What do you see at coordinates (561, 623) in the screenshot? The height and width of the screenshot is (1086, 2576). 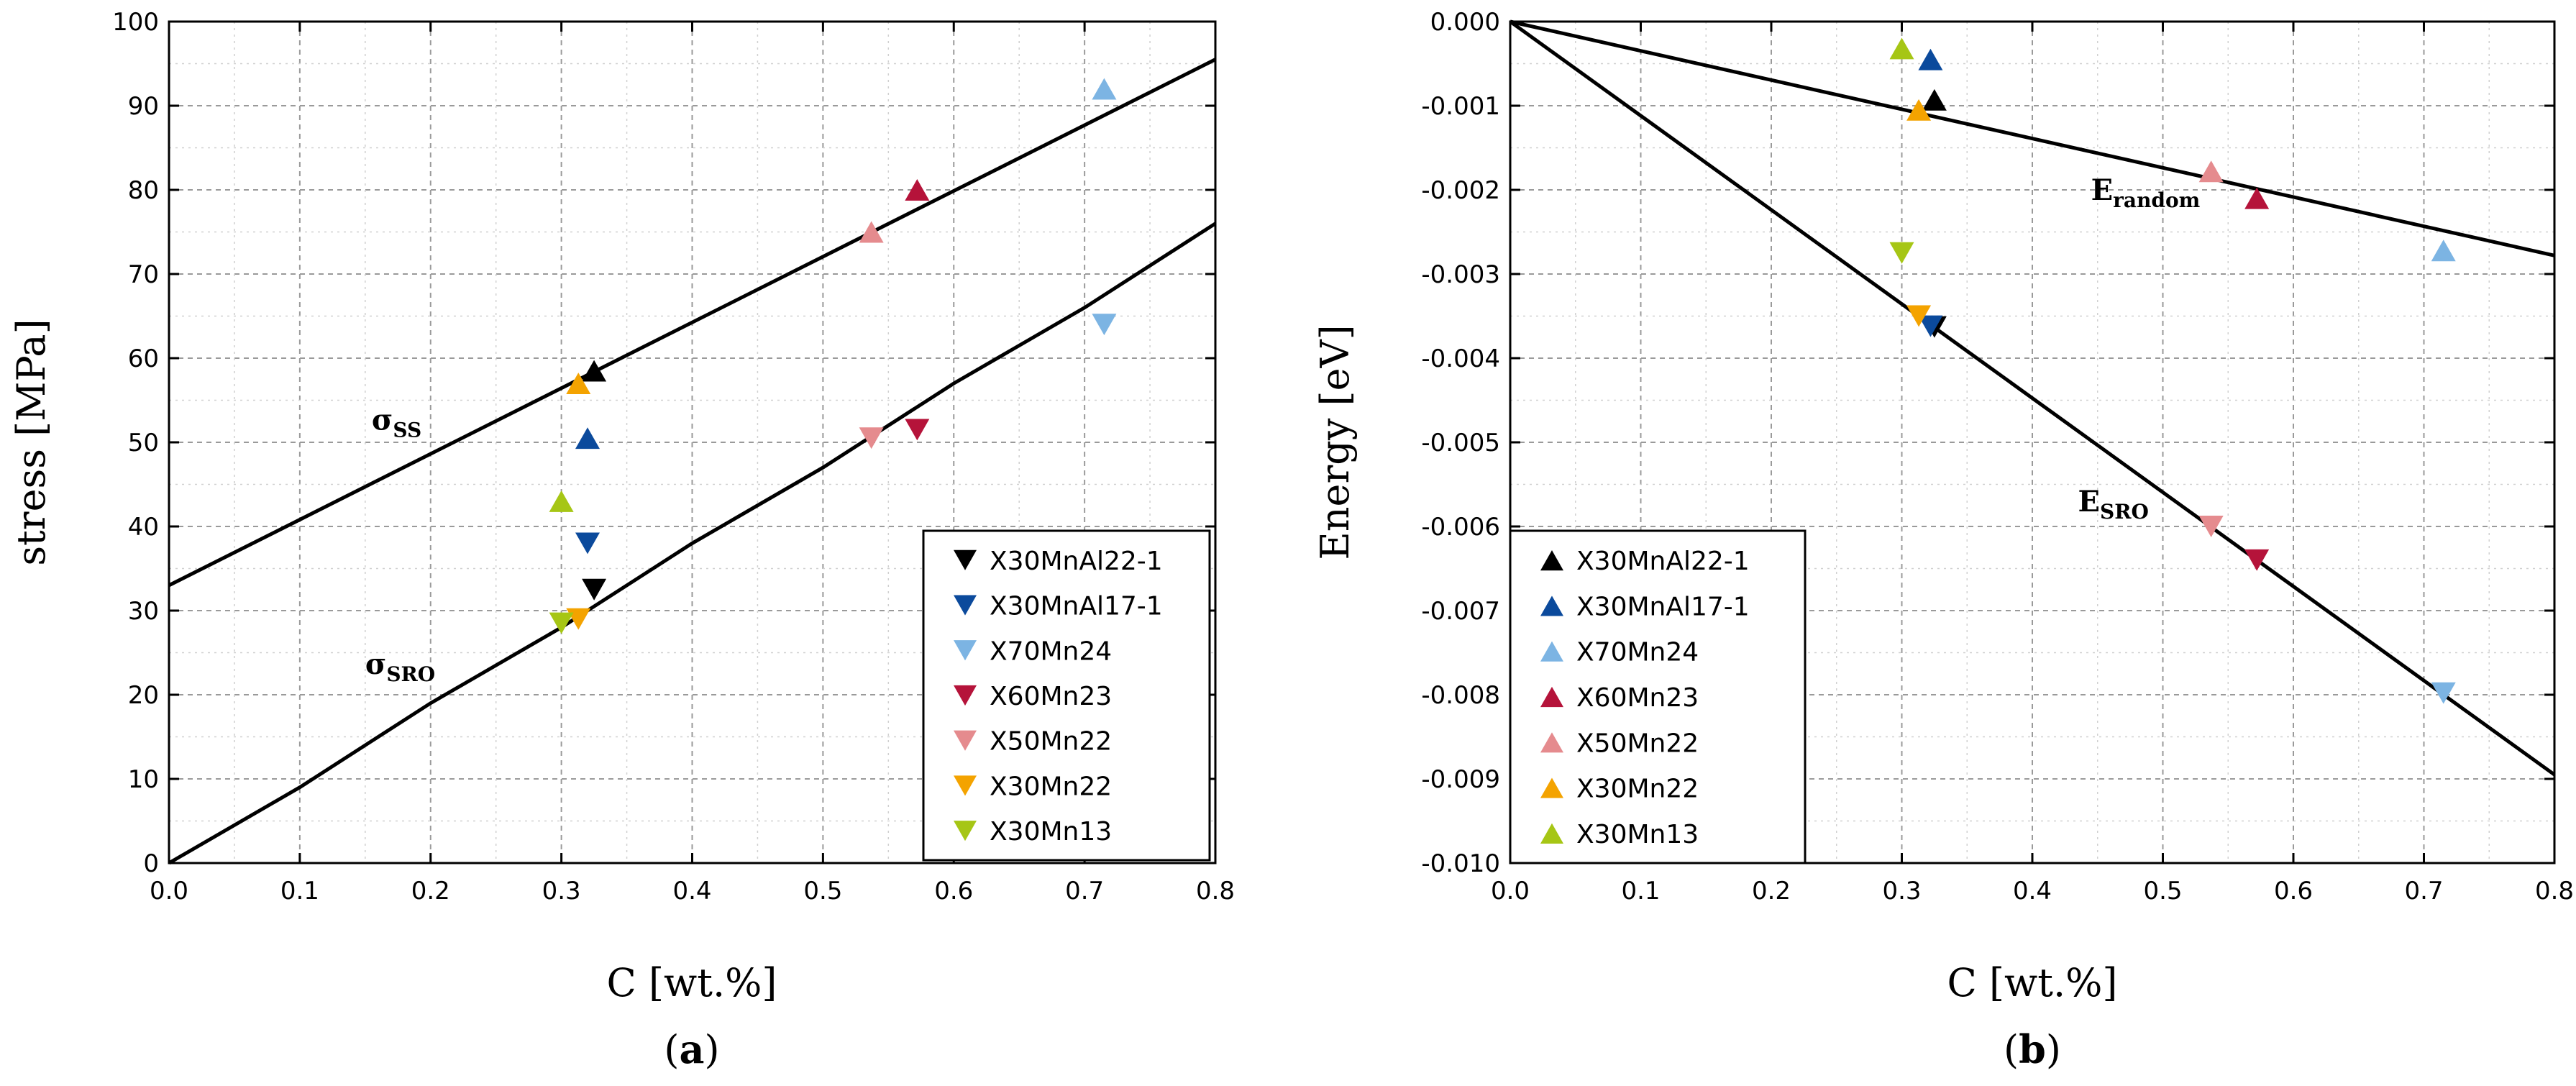 I see `data-point-x30mn13-down` at bounding box center [561, 623].